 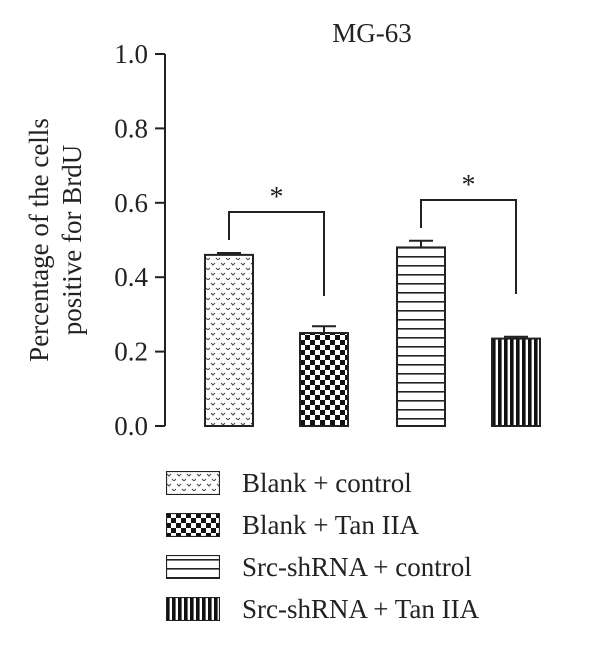 What do you see at coordinates (361, 608) in the screenshot?
I see `legend-label: Src-shRNA + Tan IIA` at bounding box center [361, 608].